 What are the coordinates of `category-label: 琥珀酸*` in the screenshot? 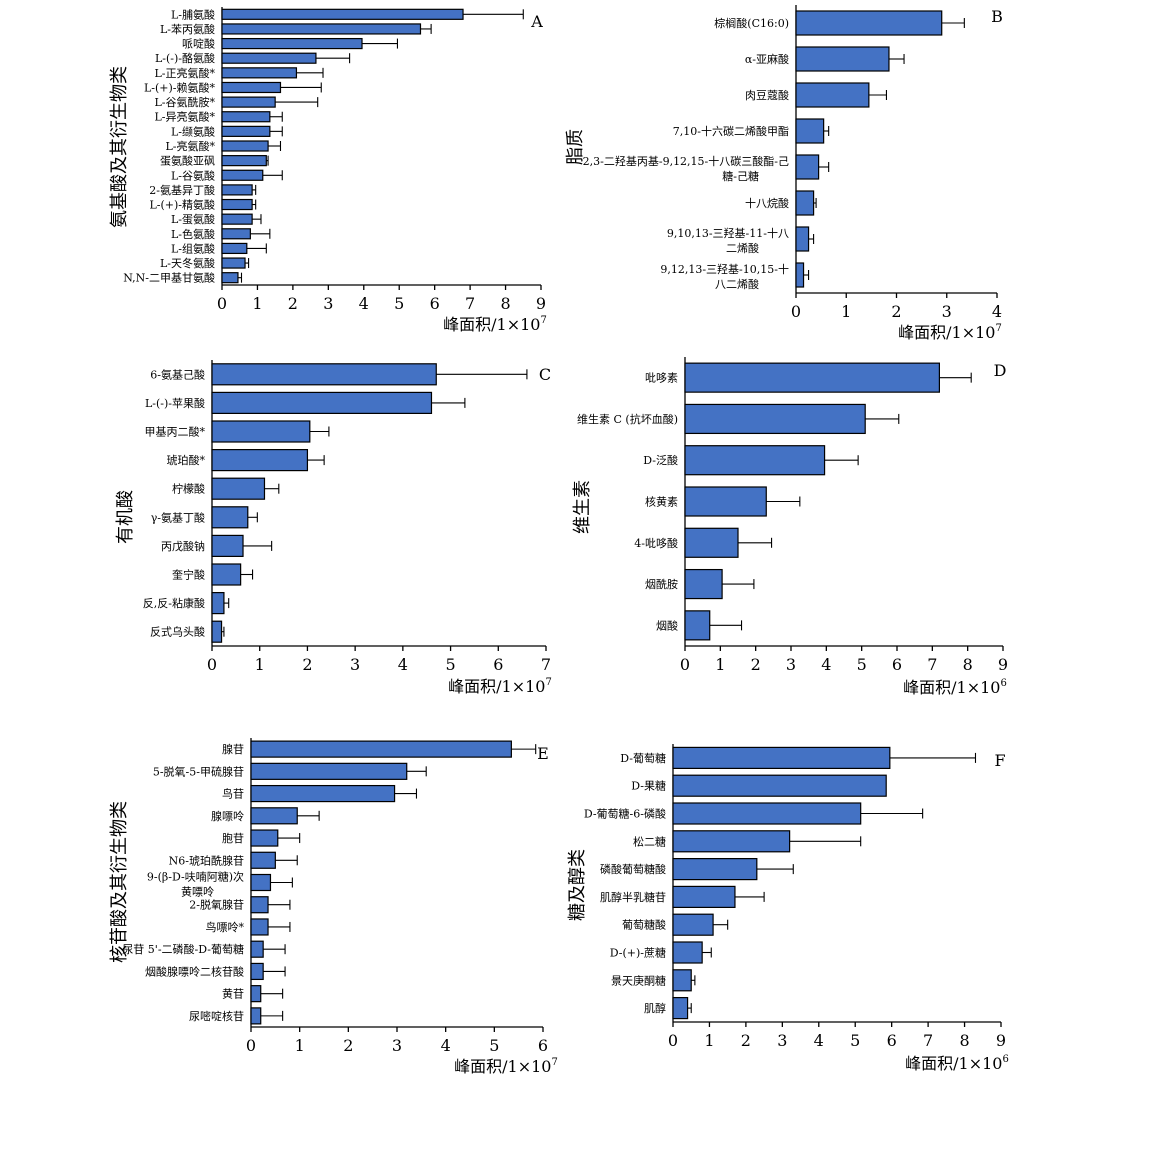 It's located at (186, 460).